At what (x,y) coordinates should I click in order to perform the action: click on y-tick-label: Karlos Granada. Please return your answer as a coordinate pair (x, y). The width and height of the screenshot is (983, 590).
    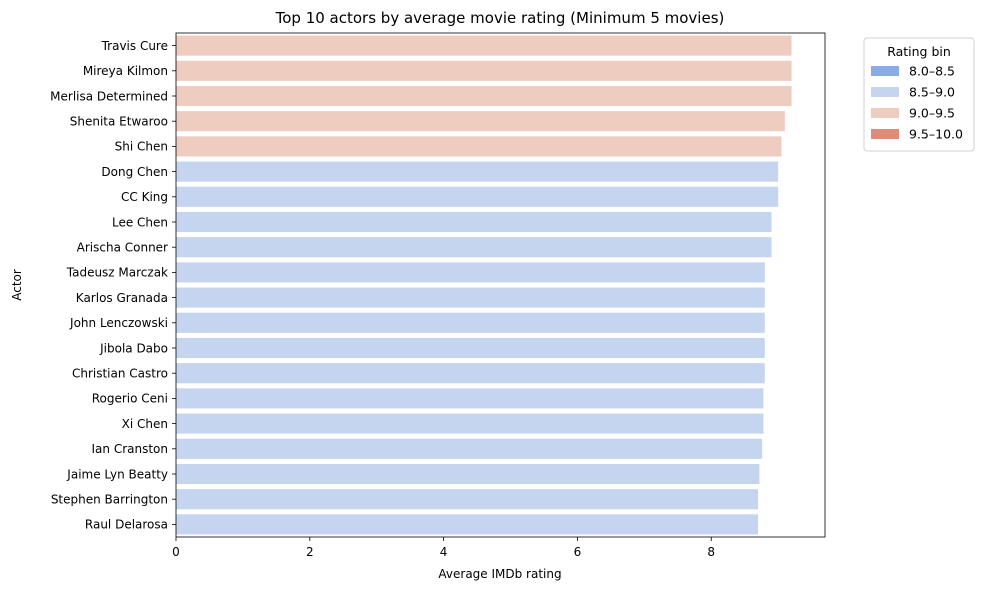
    Looking at the image, I should click on (122, 298).